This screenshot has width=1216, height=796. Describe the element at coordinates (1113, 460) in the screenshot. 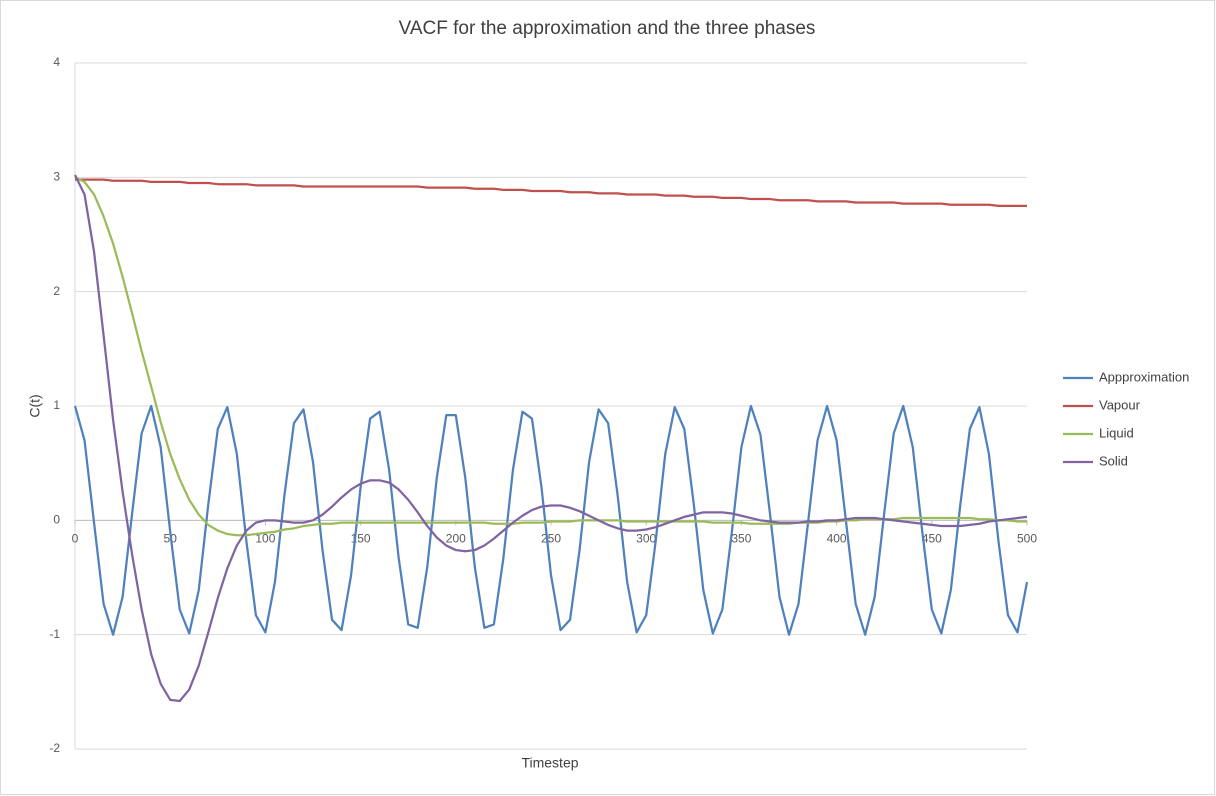

I see `legend-label: Solid` at that location.